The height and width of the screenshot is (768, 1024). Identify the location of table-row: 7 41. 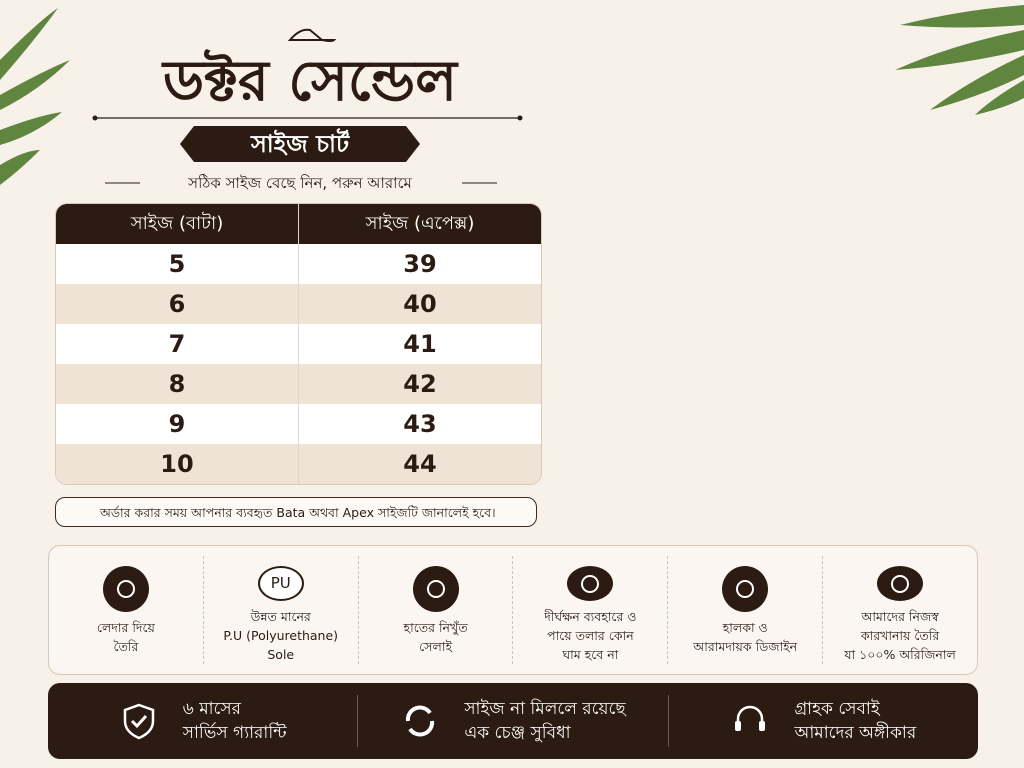
(298, 344).